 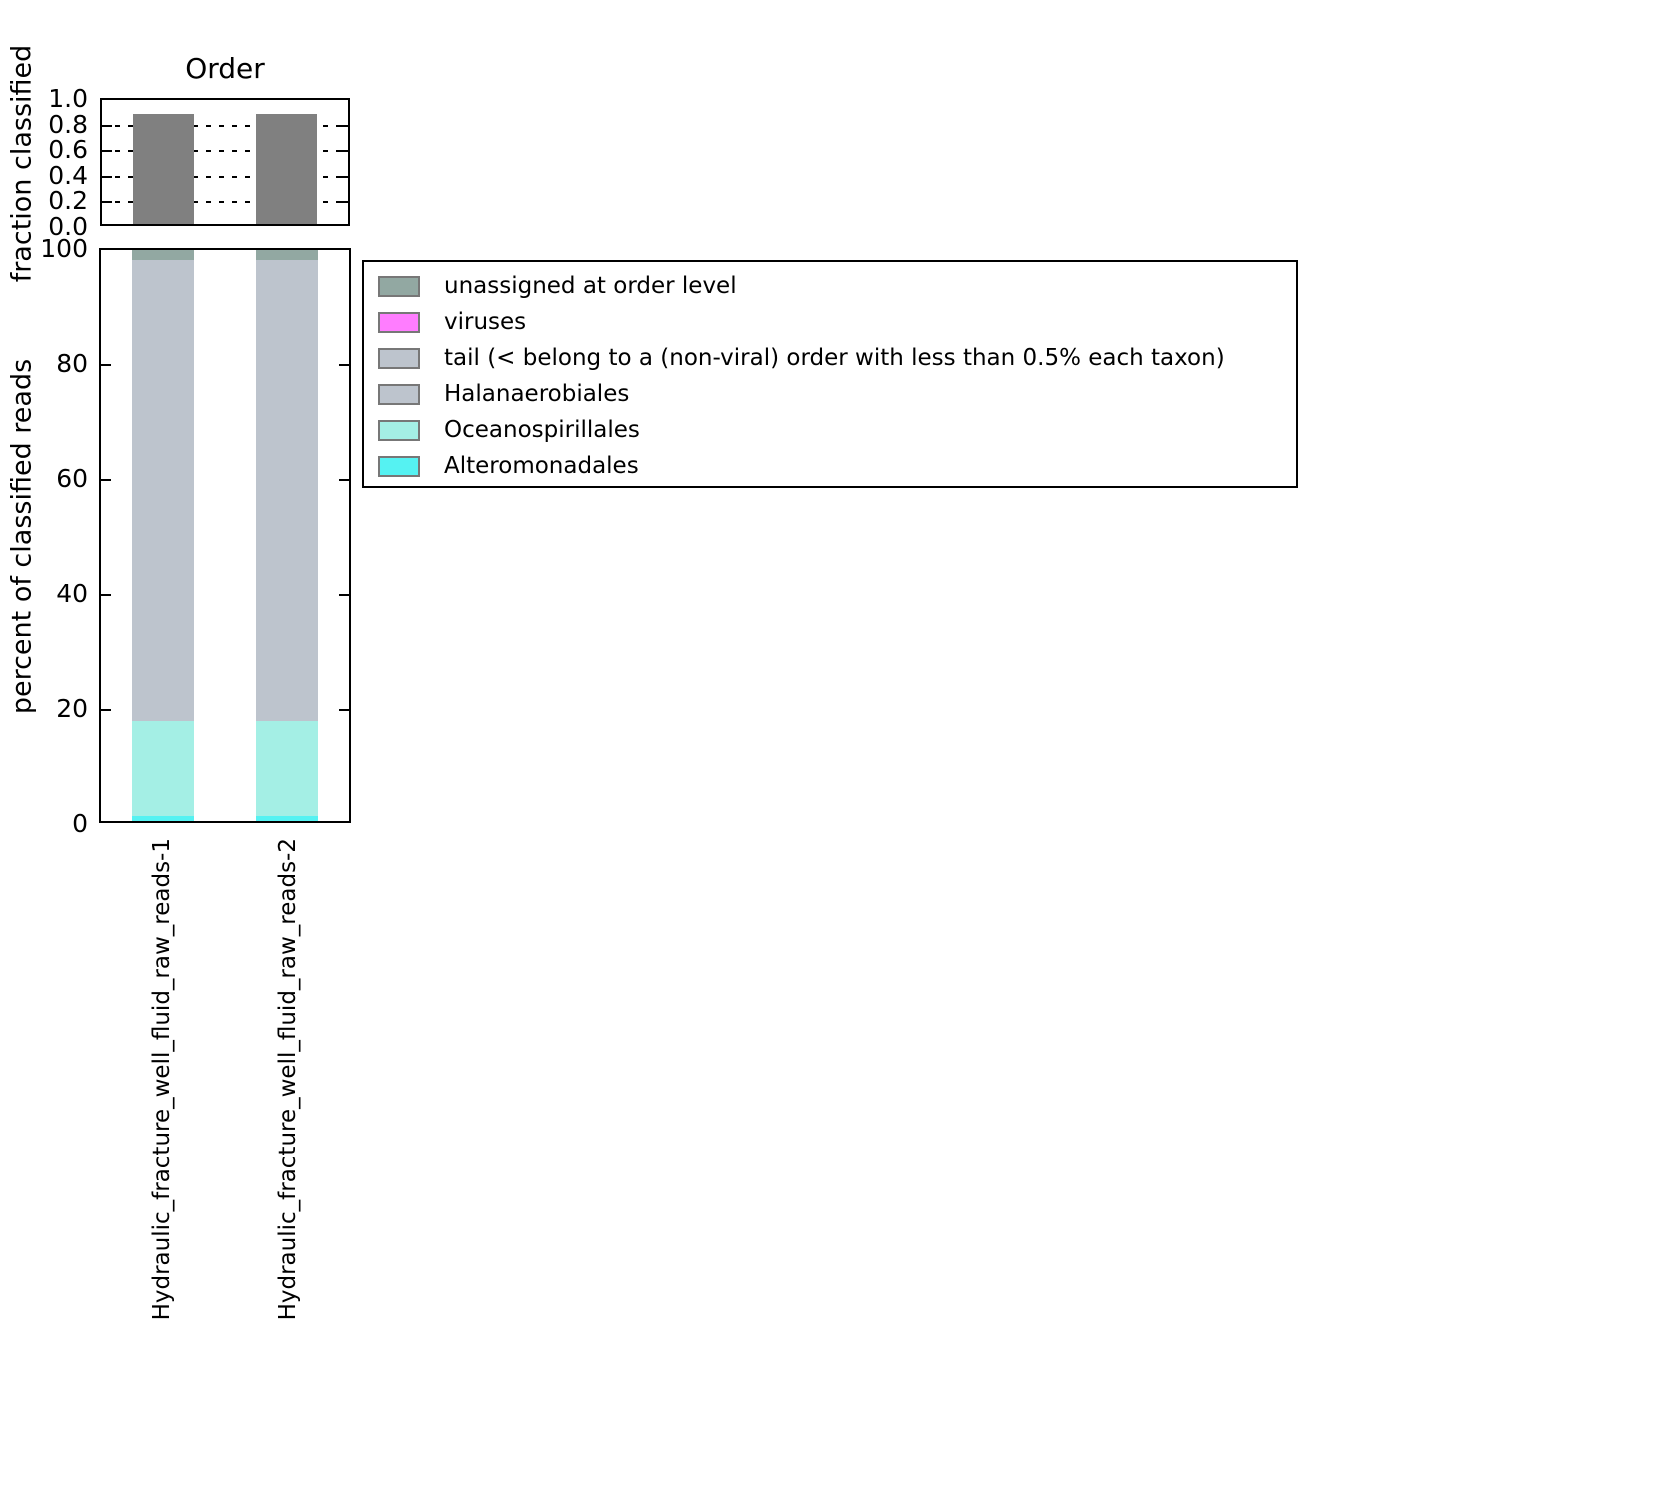 I want to click on legend-item-label: Alteromonadales, so click(x=541, y=466).